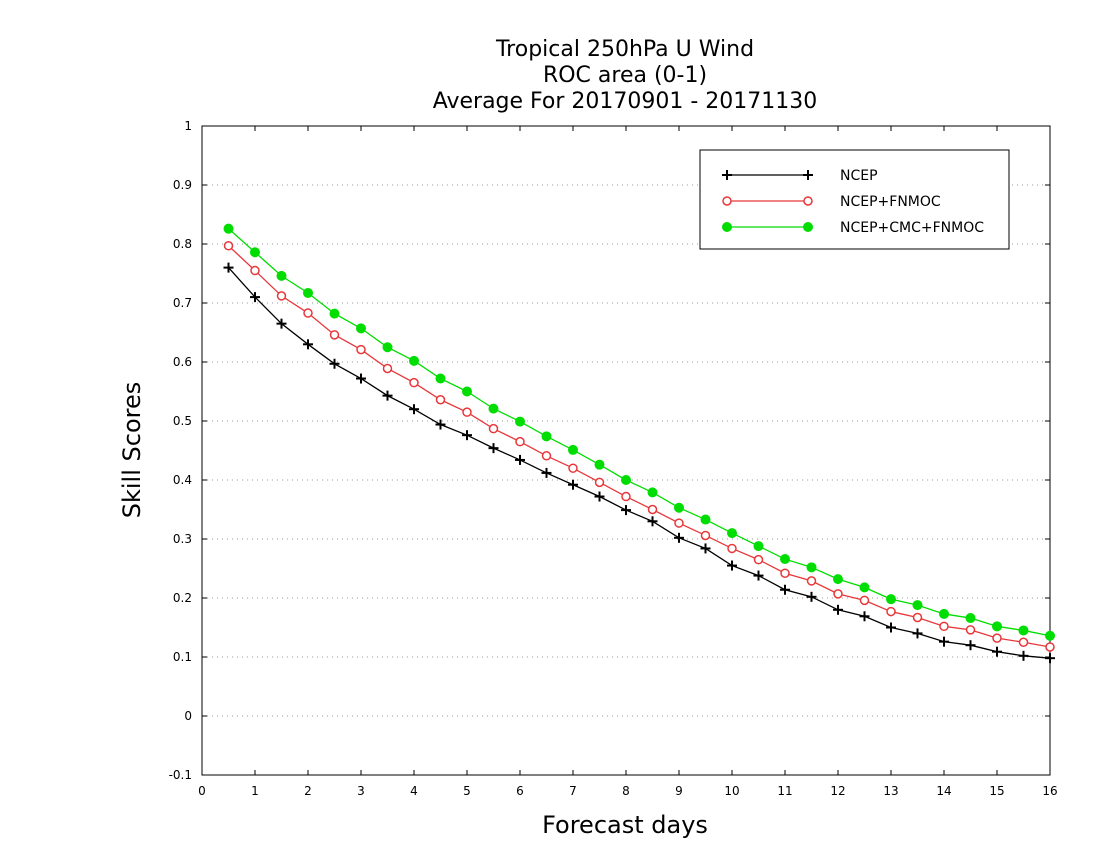 Image resolution: width=1100 pixels, height=850 pixels. Describe the element at coordinates (467, 791) in the screenshot. I see `x-tick-label: 5` at that location.